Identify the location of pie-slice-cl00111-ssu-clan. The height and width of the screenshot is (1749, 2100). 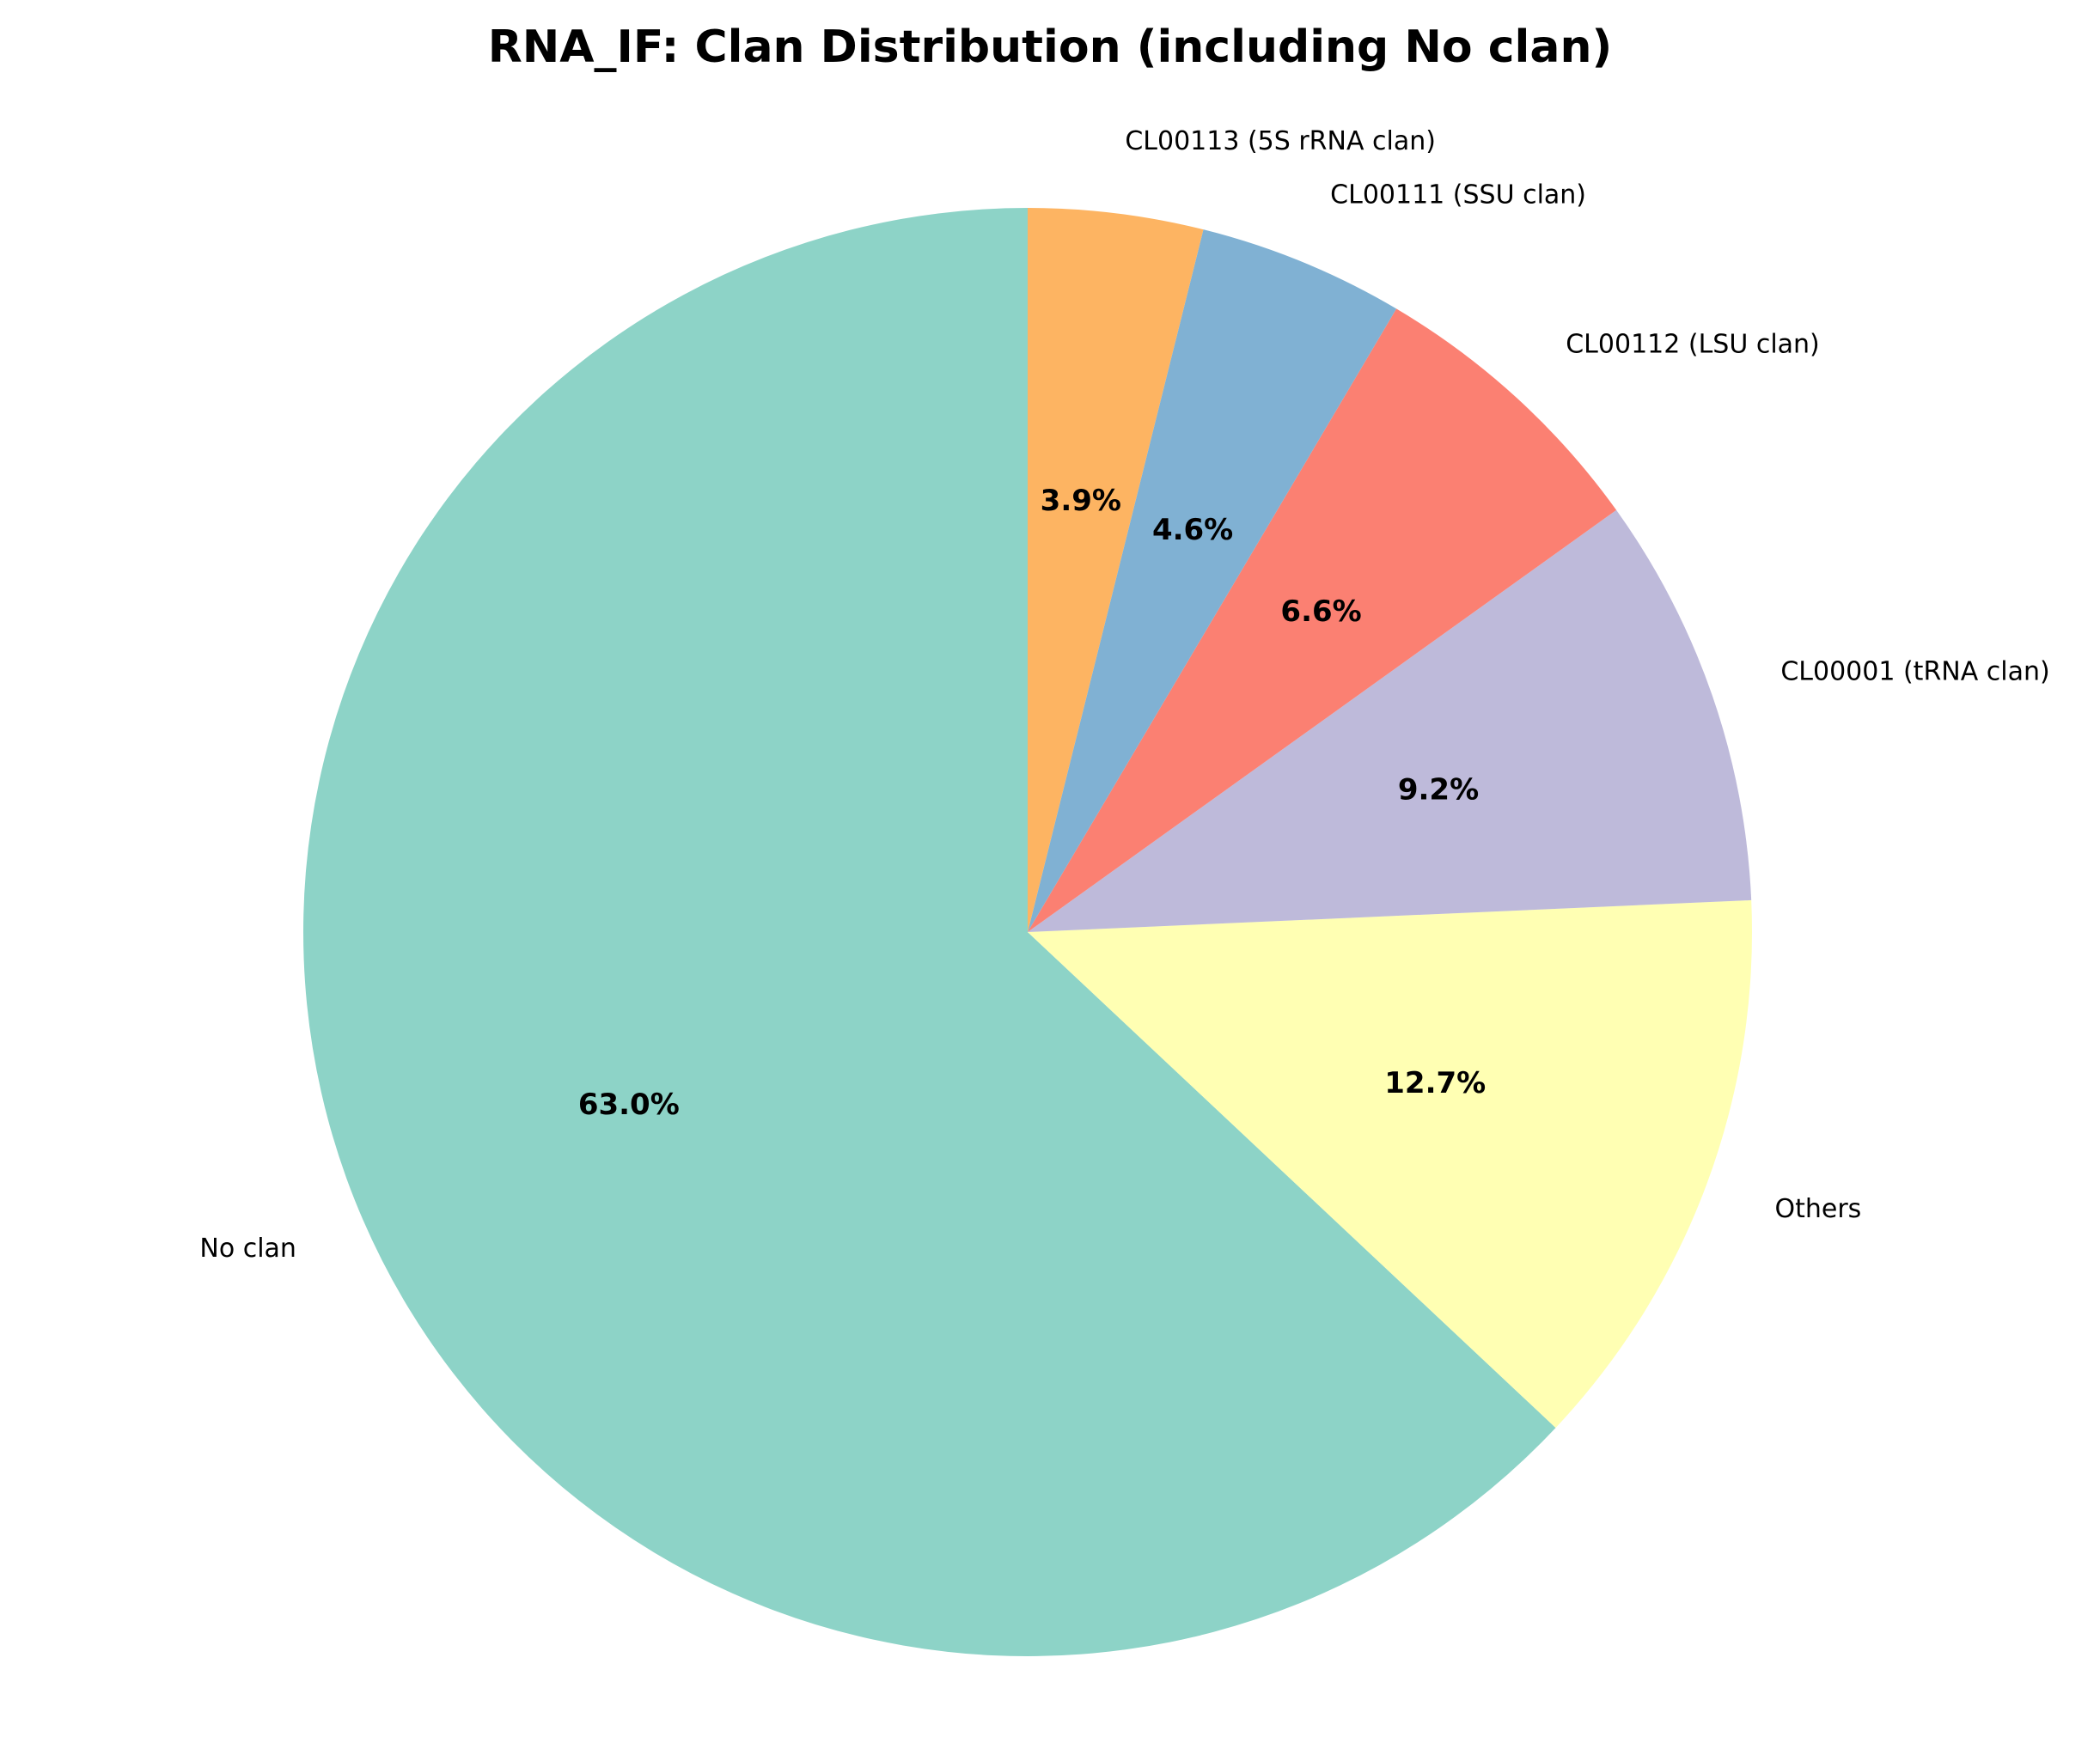
(1212, 580).